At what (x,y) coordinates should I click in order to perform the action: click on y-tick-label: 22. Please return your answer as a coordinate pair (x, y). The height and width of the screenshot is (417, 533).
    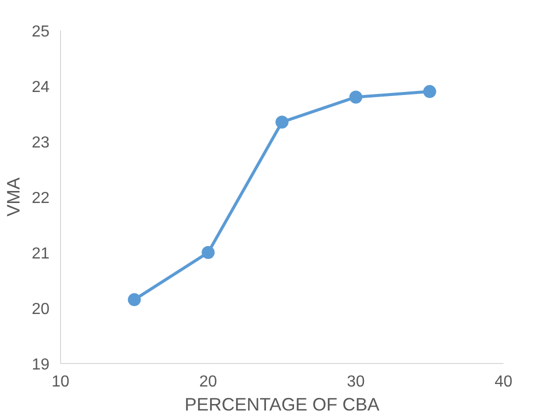
    Looking at the image, I should click on (41, 198).